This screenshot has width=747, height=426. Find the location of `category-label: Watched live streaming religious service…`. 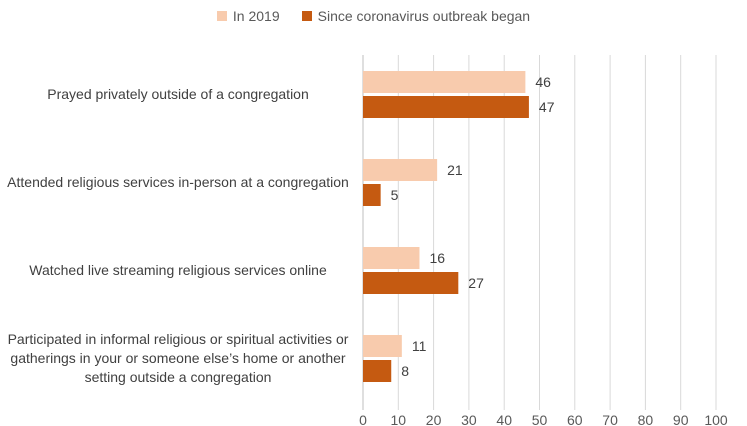

category-label: Watched live streaming religious service… is located at coordinates (178, 270).